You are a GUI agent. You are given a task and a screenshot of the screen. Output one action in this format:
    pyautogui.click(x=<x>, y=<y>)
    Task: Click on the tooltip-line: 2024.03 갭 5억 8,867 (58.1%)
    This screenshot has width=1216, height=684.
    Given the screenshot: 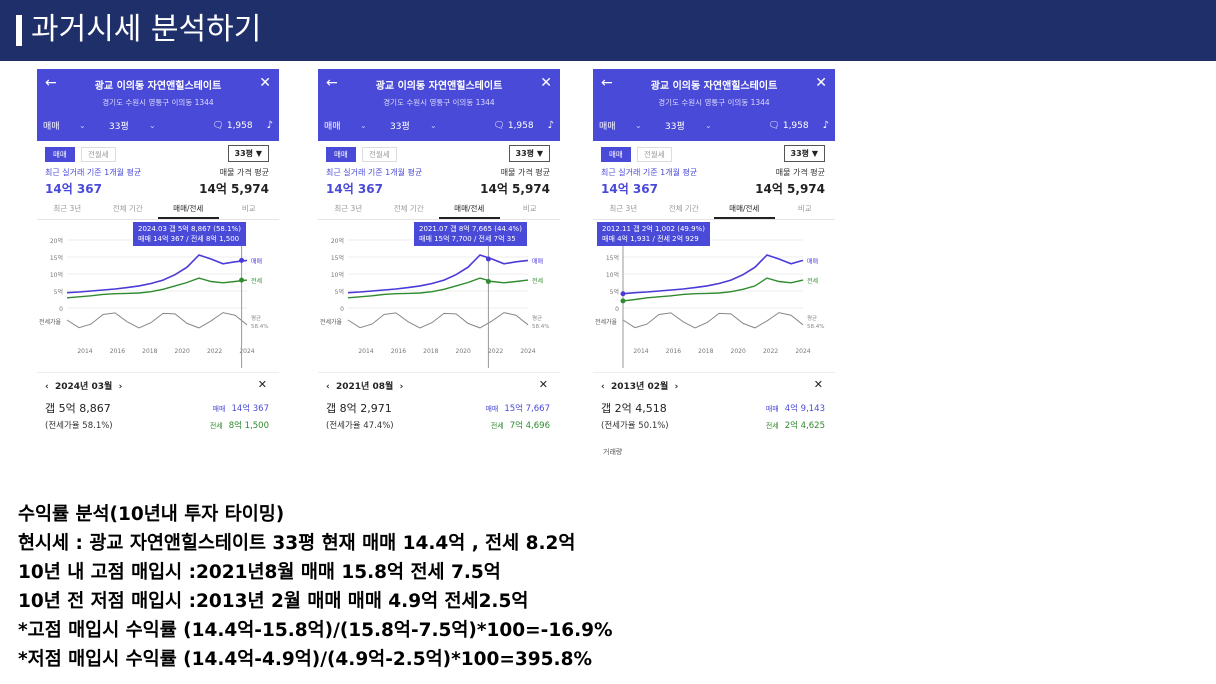 What is the action you would take?
    pyautogui.click(x=189, y=229)
    